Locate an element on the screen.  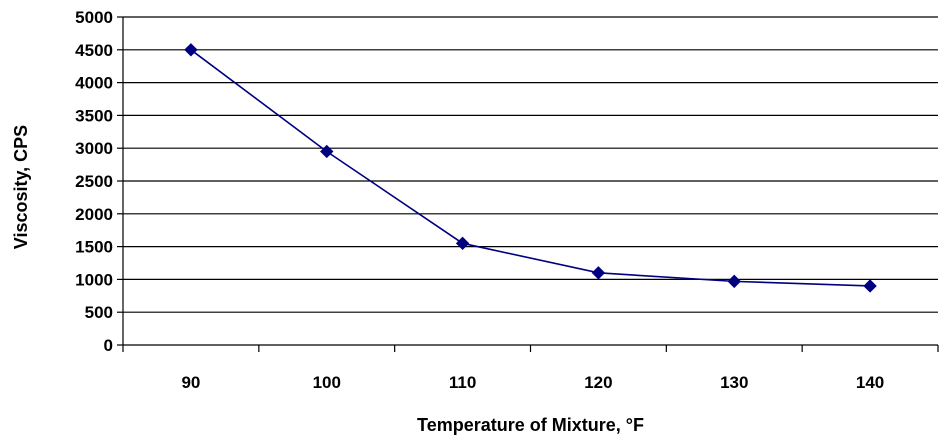
x-axis-title: Temperature of Mixture, °F is located at coordinates (530, 425).